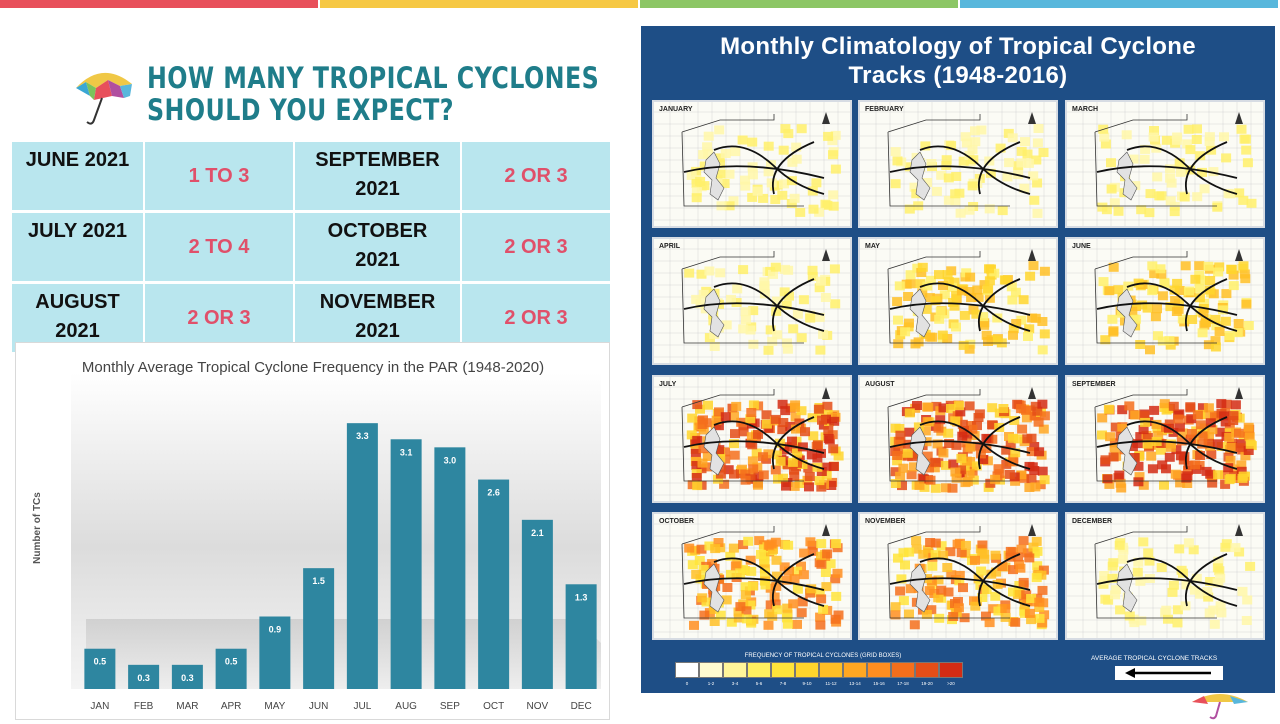  What do you see at coordinates (958, 46) in the screenshot?
I see `panel-title-line-1: Monthly Climatology of Tropical Cyclone` at bounding box center [958, 46].